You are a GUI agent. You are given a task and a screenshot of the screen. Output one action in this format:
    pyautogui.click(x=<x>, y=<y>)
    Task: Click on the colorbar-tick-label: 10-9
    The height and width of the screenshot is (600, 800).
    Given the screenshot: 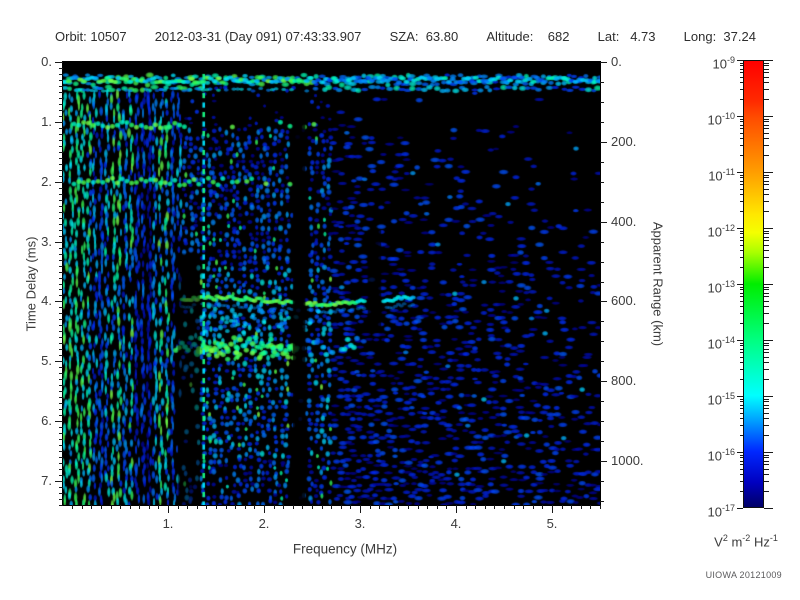 What is the action you would take?
    pyautogui.click(x=723, y=63)
    